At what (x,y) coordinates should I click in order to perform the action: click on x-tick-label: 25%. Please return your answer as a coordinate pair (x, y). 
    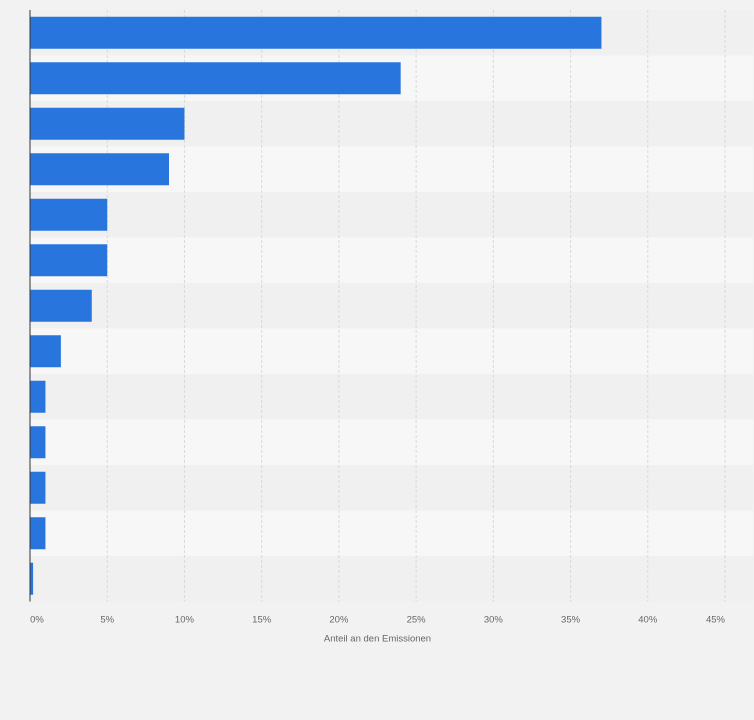
    Looking at the image, I should click on (417, 620).